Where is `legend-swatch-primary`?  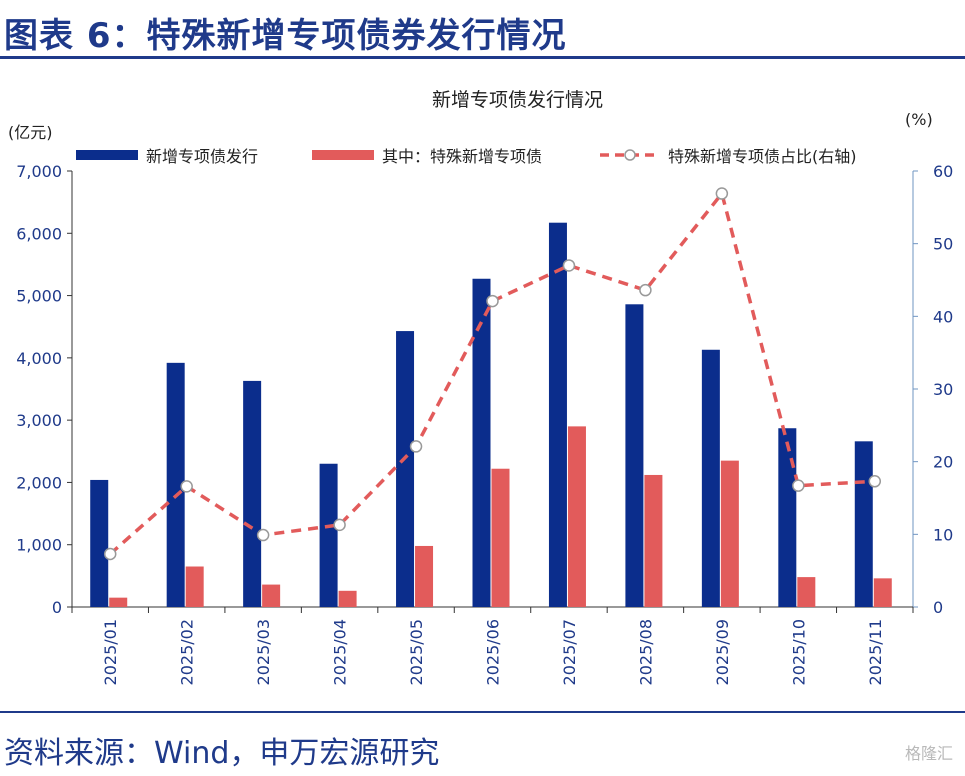
legend-swatch-primary is located at coordinates (107, 155).